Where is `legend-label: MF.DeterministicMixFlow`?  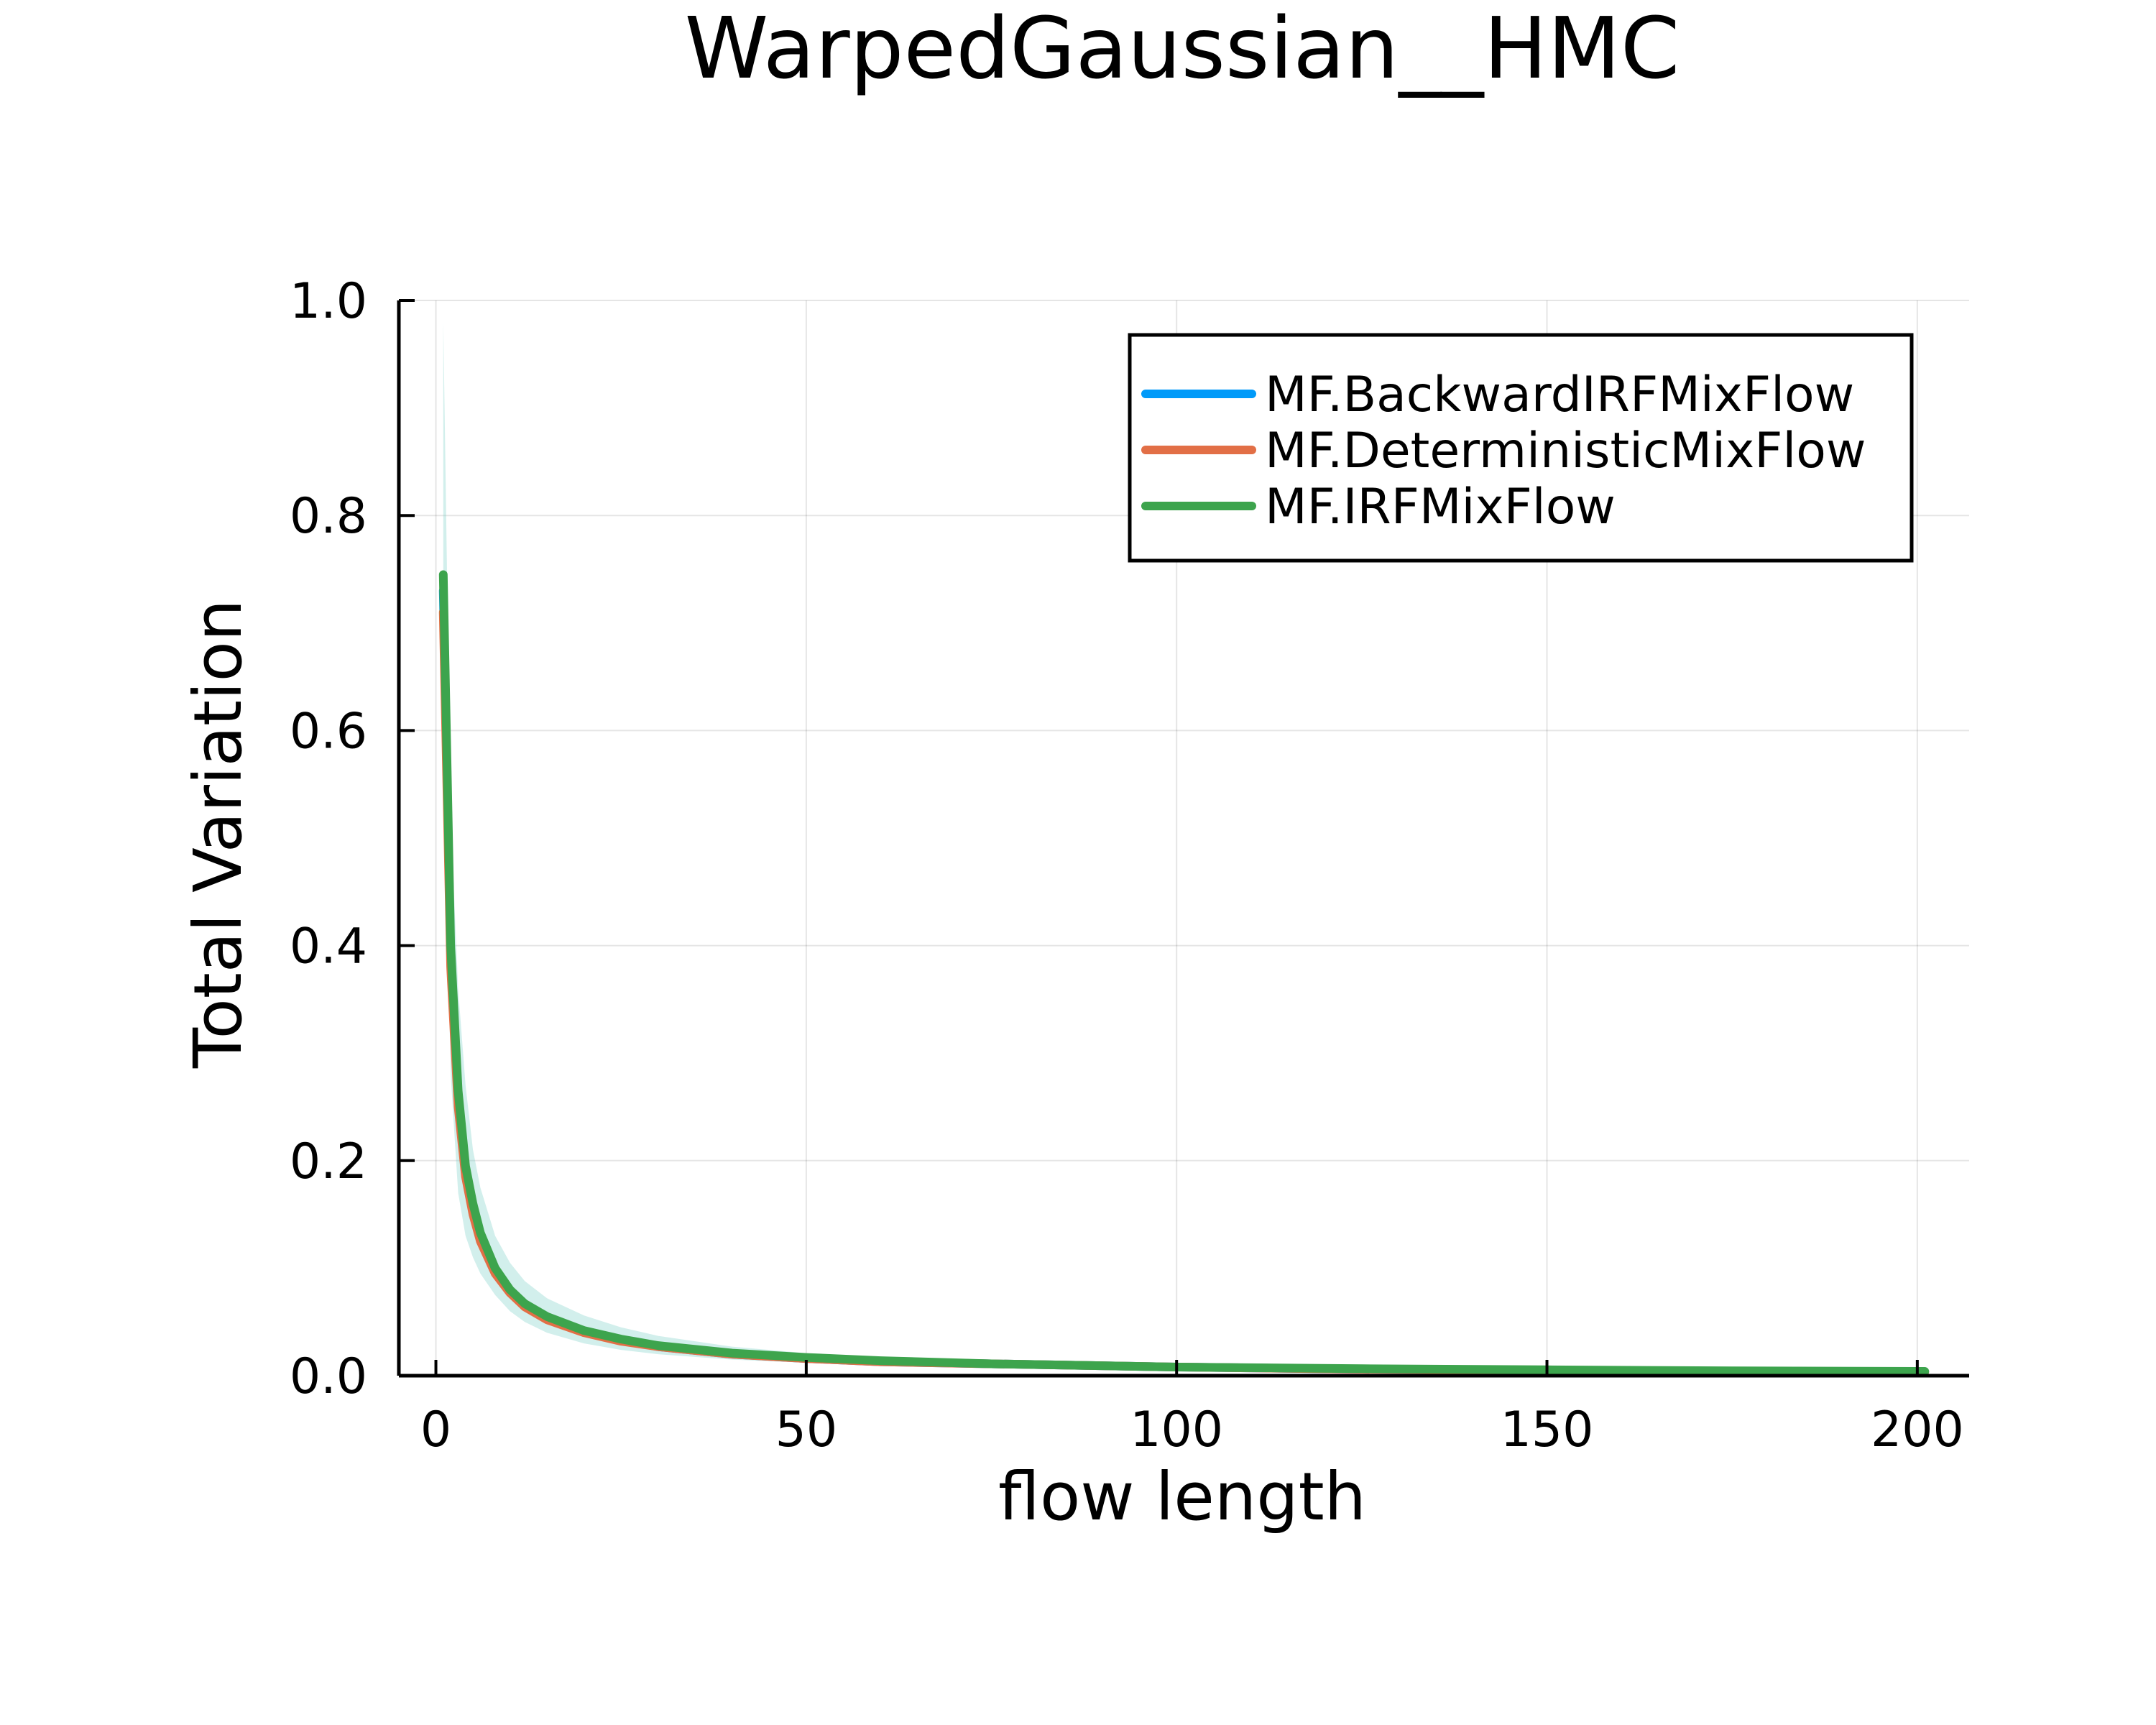 legend-label: MF.DeterministicMixFlow is located at coordinates (1565, 451).